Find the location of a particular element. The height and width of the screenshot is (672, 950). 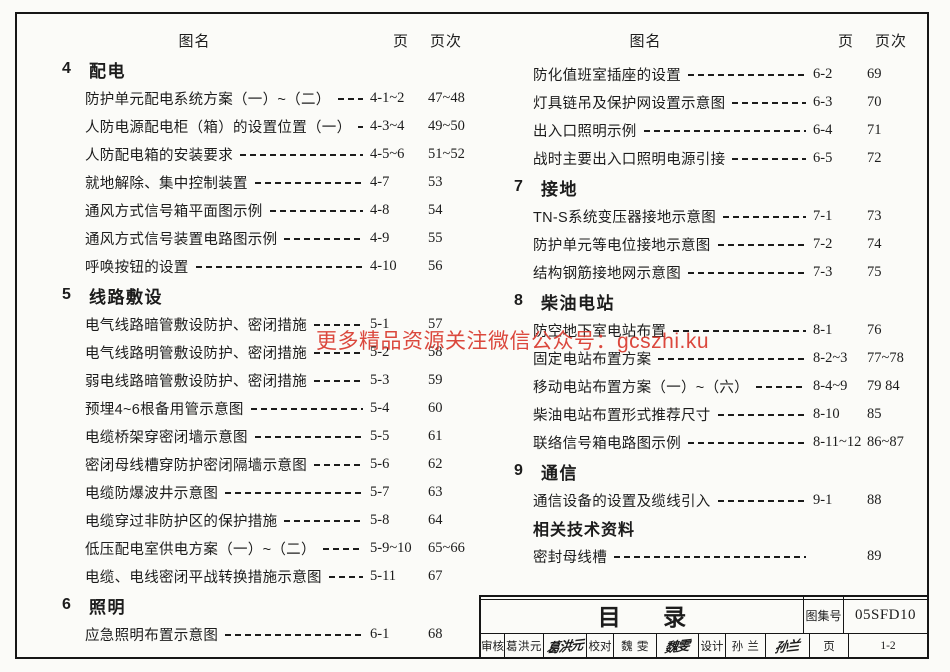

entry-page-number: 86~87 is located at coordinates (885, 441).